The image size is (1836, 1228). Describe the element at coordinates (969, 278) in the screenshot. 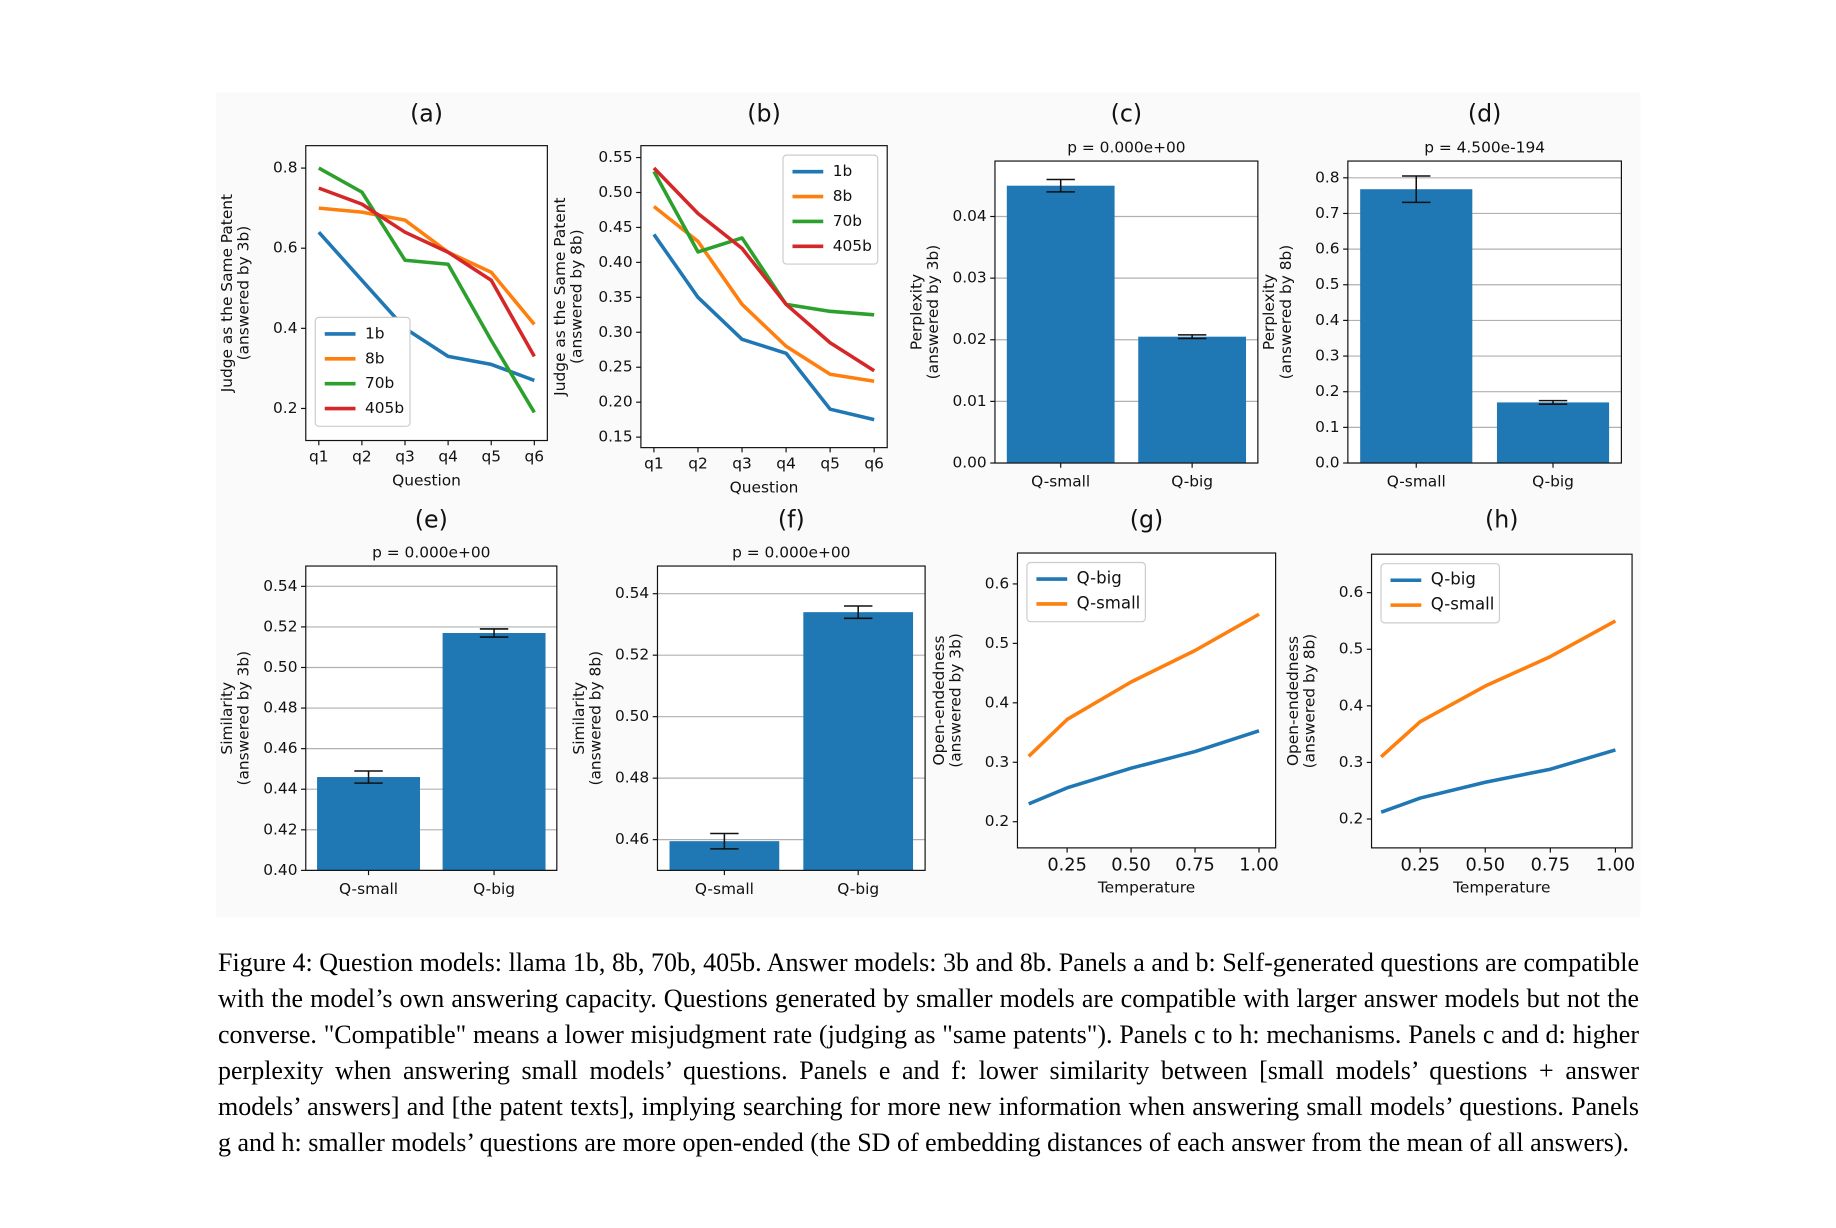

I see `y-tick-label: 0.03` at that location.